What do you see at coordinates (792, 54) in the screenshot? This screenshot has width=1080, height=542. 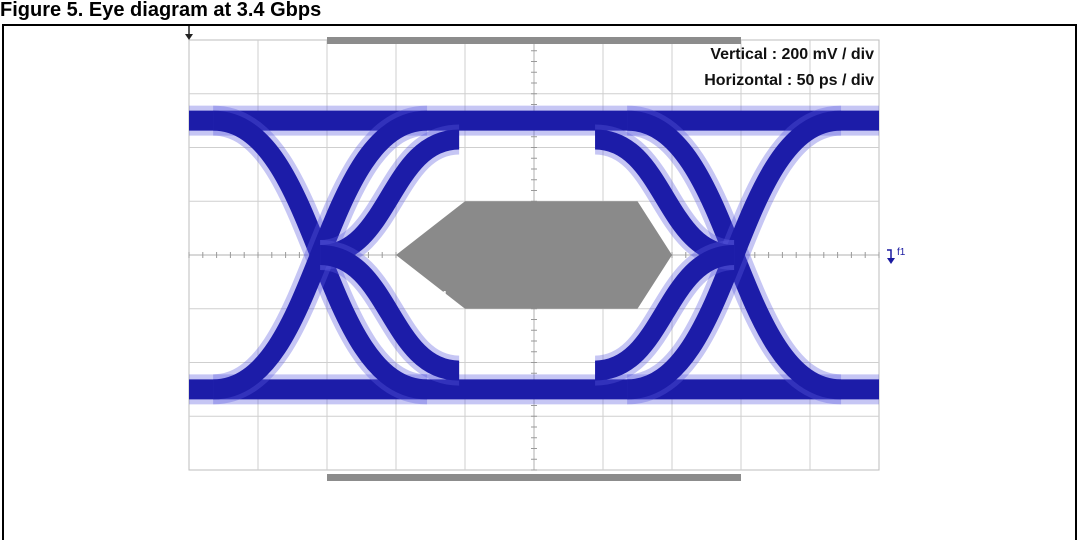 I see `vertical-scale-label: Vertical : 200 mV / div` at bounding box center [792, 54].